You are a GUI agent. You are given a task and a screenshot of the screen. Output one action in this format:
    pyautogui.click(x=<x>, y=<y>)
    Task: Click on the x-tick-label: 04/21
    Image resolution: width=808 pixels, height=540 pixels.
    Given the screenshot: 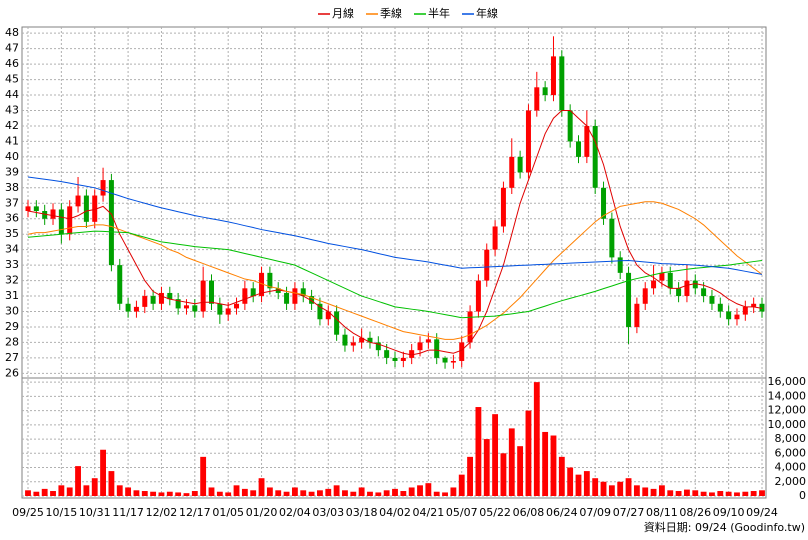 What is the action you would take?
    pyautogui.click(x=429, y=512)
    